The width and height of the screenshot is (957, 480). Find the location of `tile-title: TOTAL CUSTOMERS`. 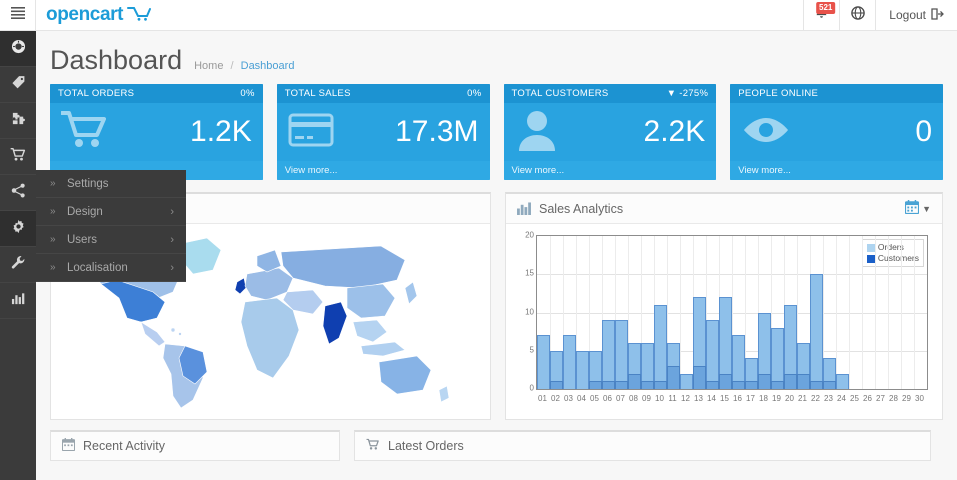

tile-title: TOTAL CUSTOMERS is located at coordinates (560, 93).